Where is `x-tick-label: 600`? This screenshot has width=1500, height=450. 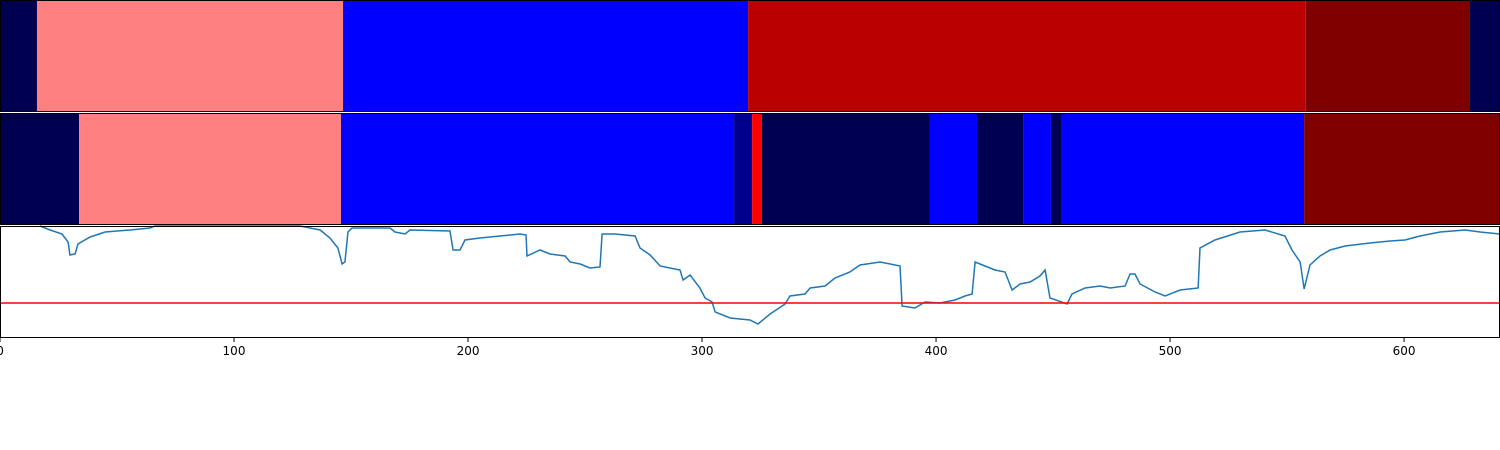 x-tick-label: 600 is located at coordinates (1404, 351).